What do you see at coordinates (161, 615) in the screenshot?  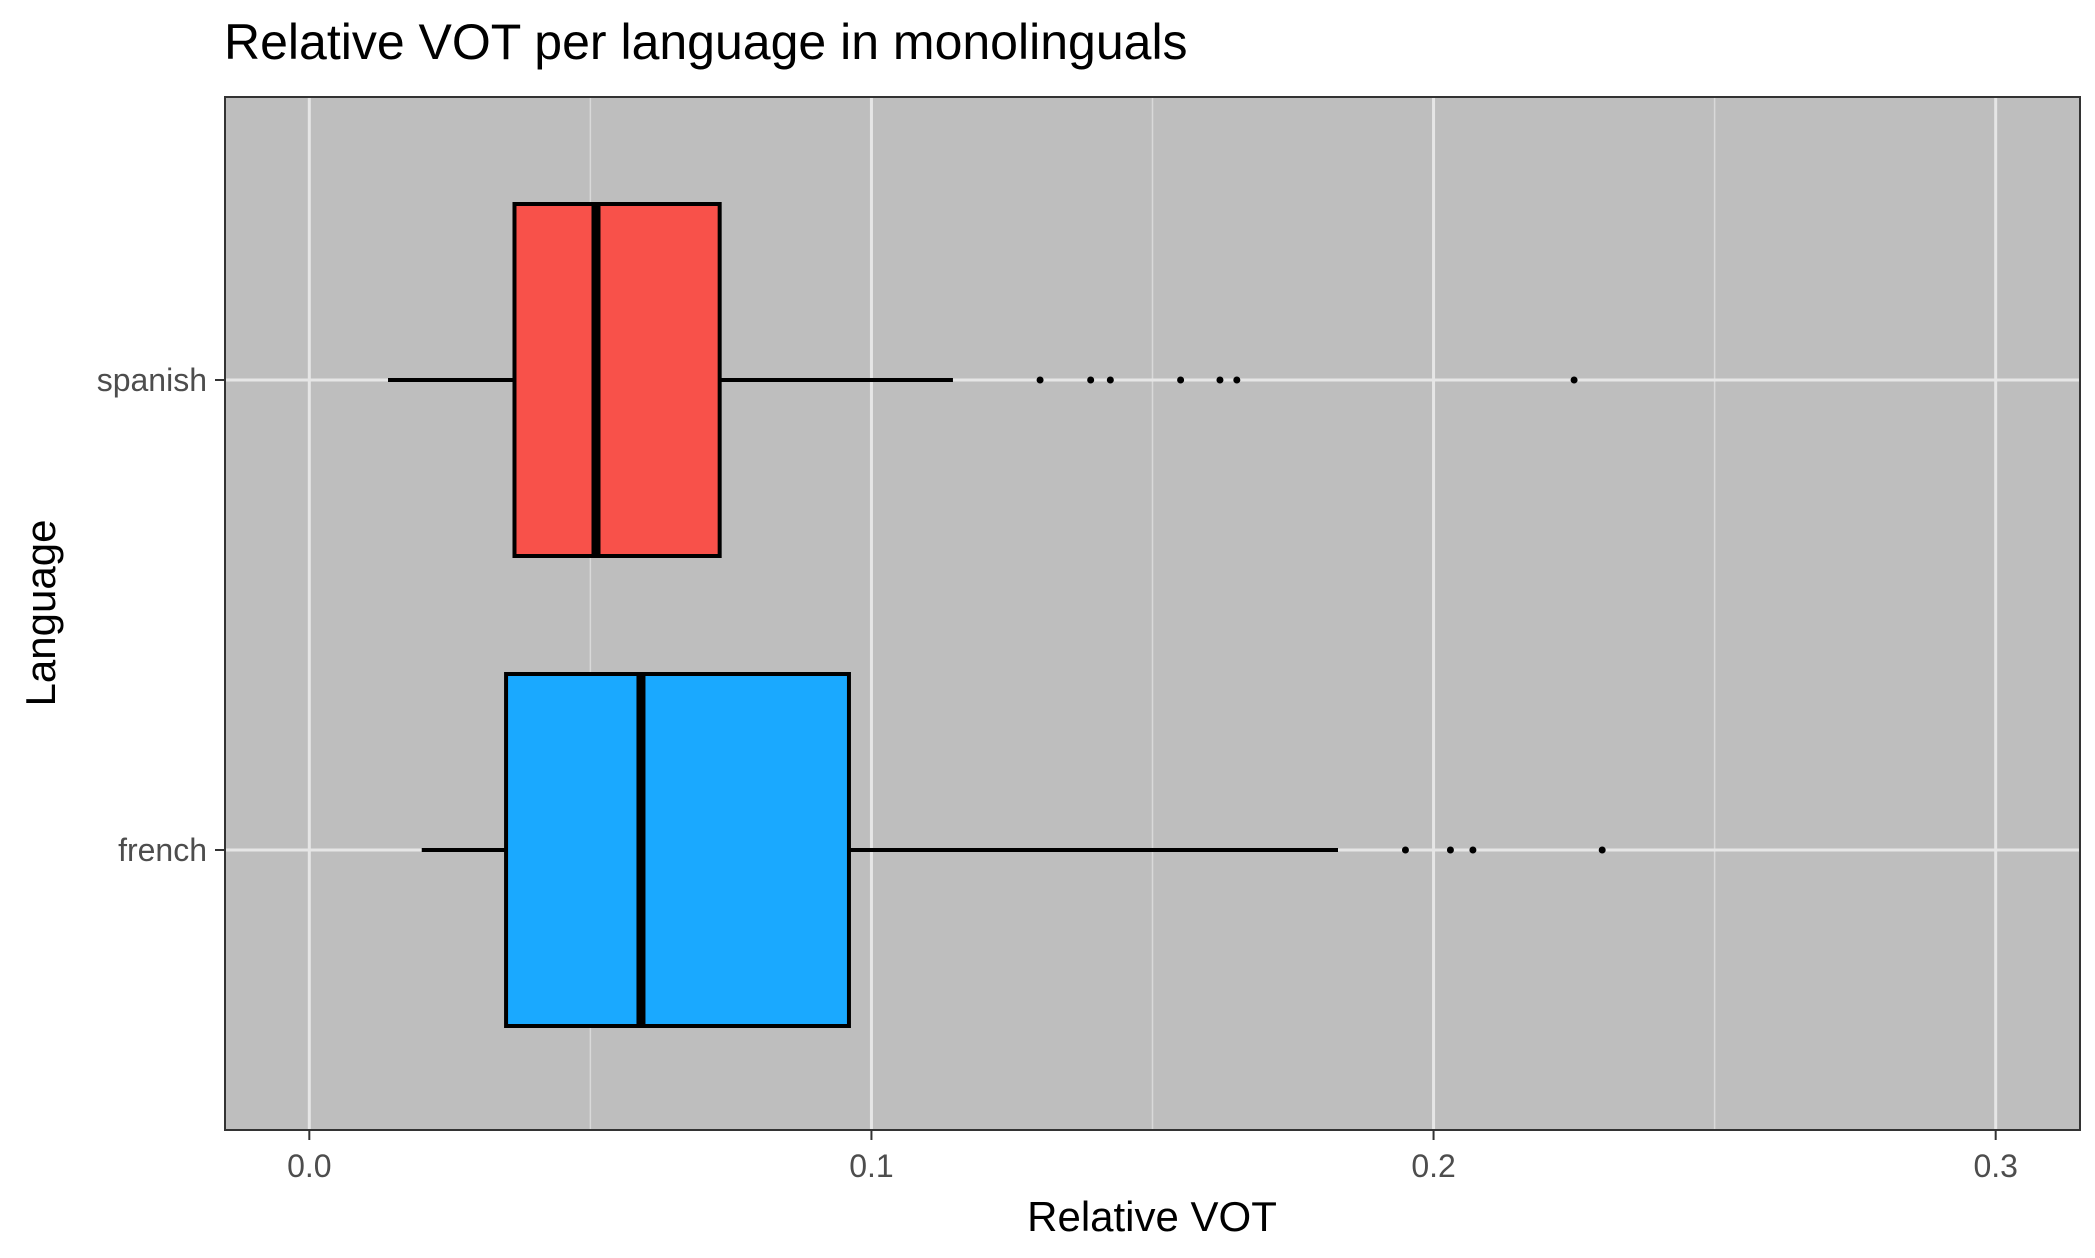 I see `y-axis: spanish french` at bounding box center [161, 615].